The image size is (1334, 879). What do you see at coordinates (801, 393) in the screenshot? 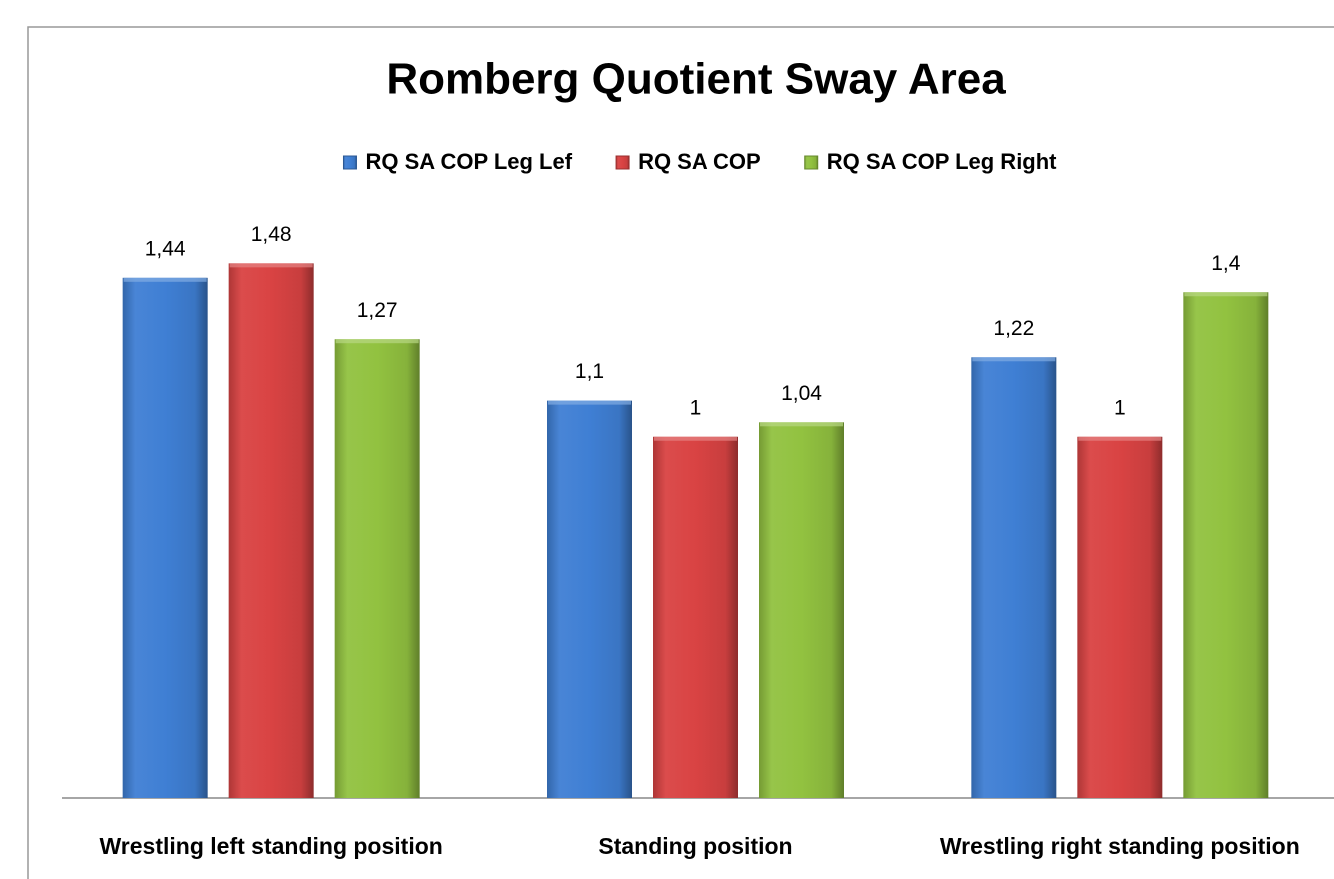
I see `data-label: 1,04` at bounding box center [801, 393].